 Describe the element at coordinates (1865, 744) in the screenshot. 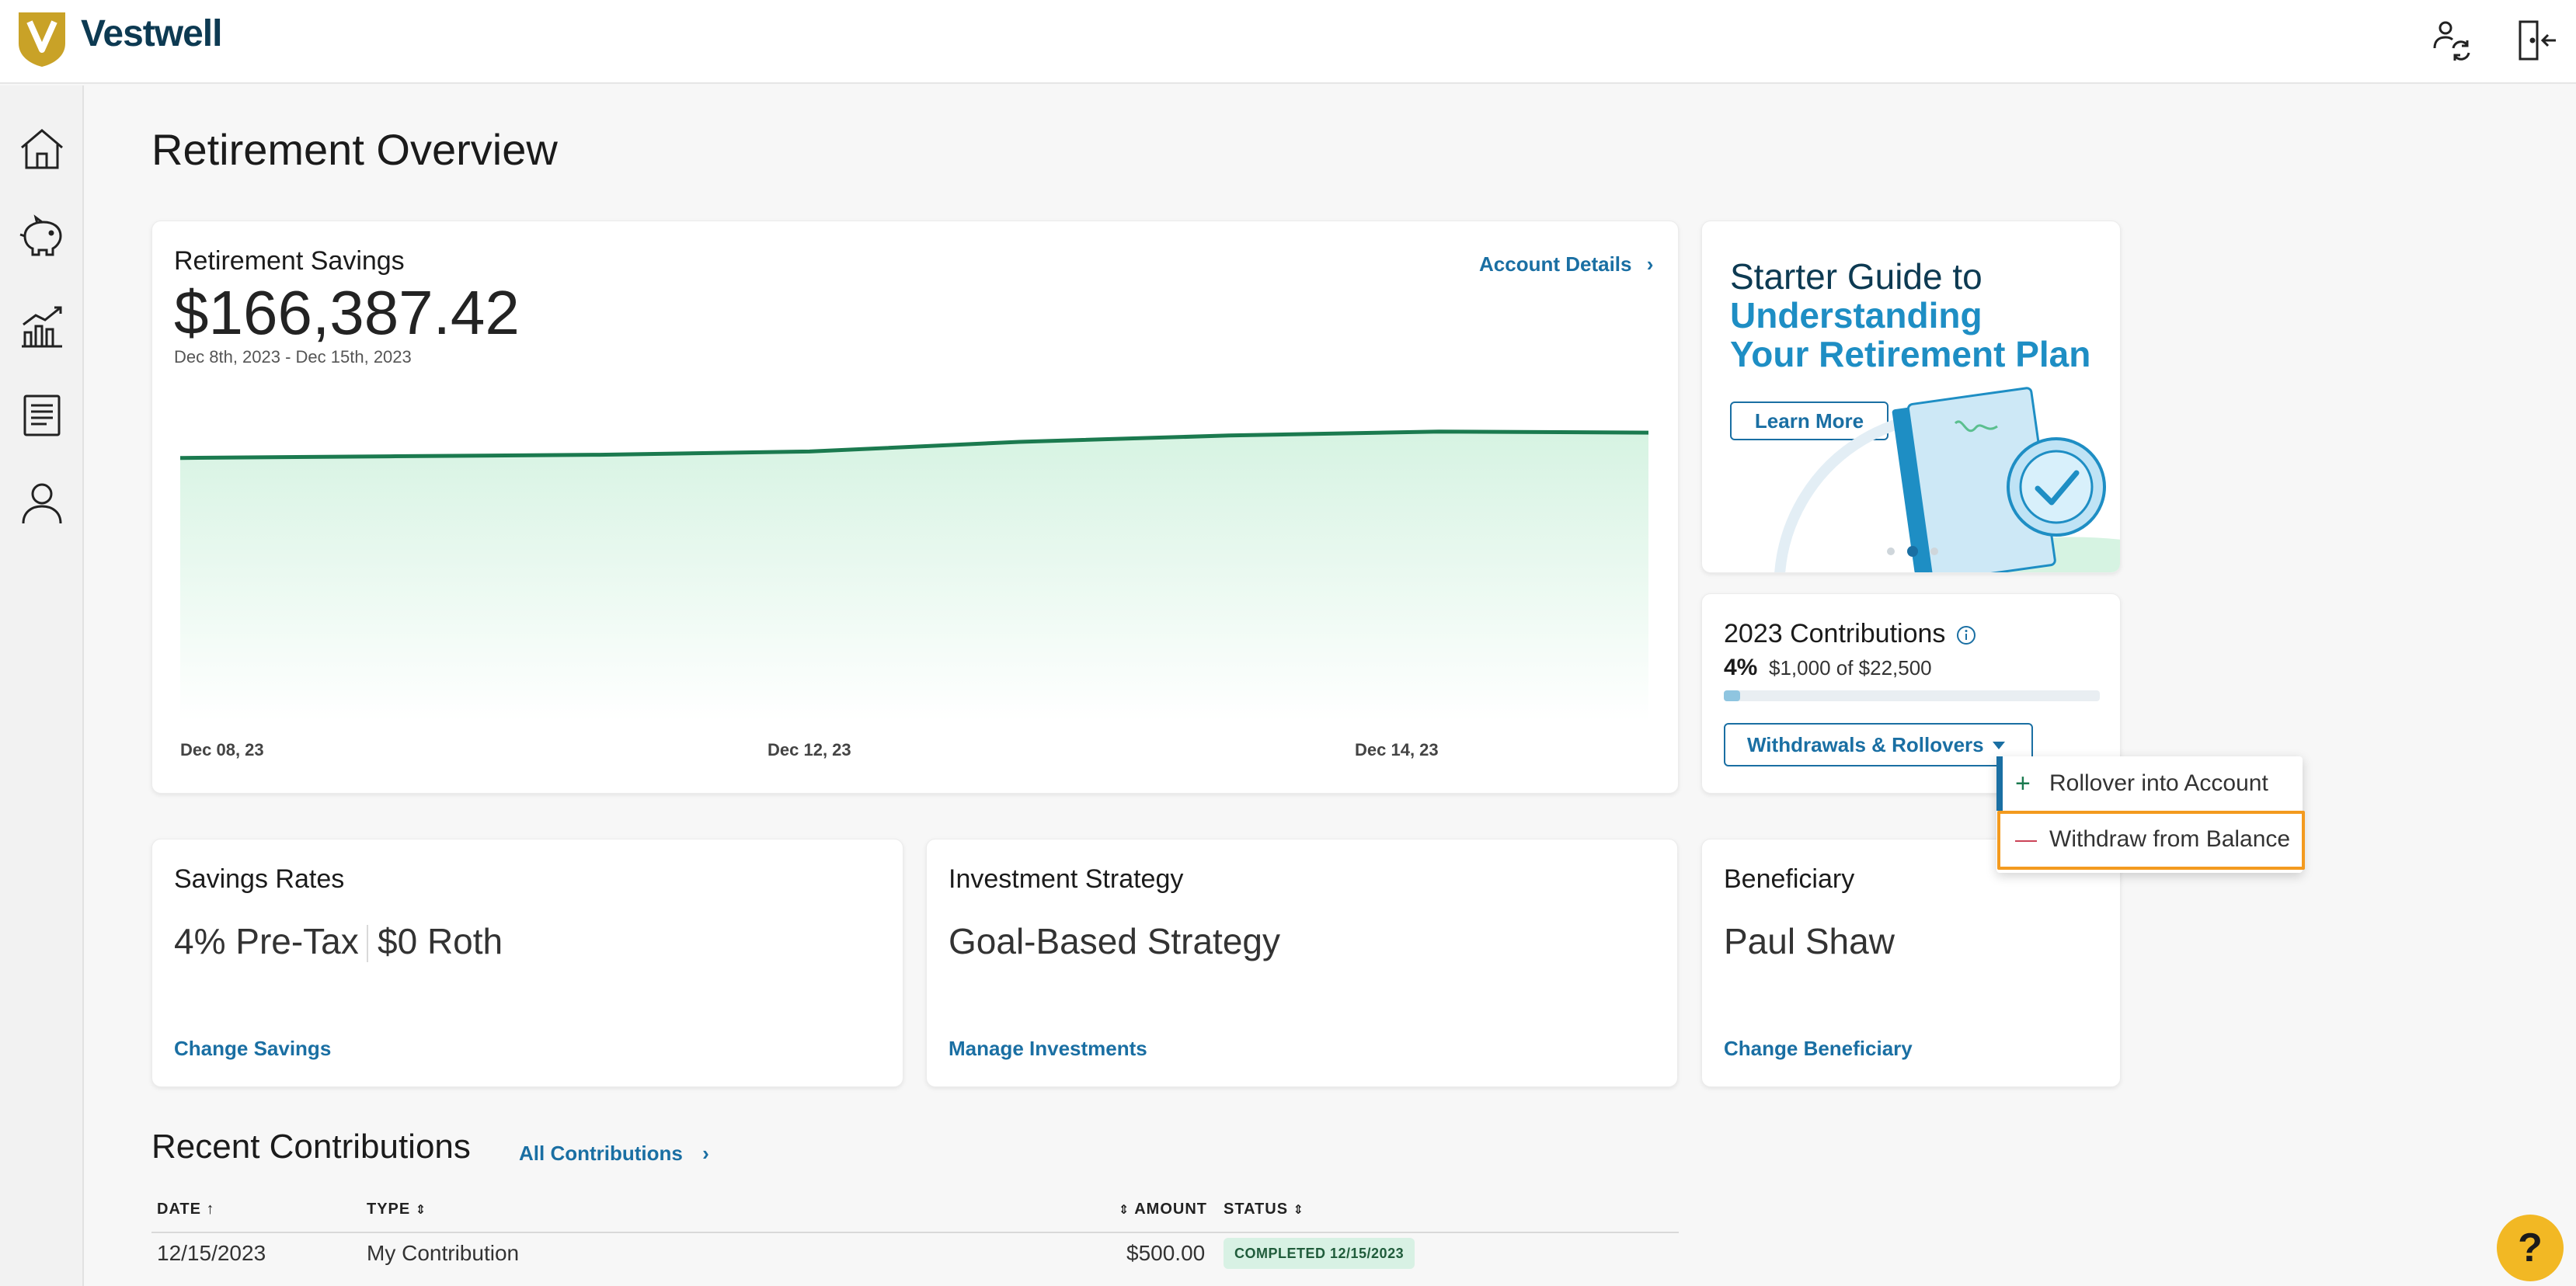

I see `withdrawals-rollovers-label: Withdrawals & Rollovers` at that location.